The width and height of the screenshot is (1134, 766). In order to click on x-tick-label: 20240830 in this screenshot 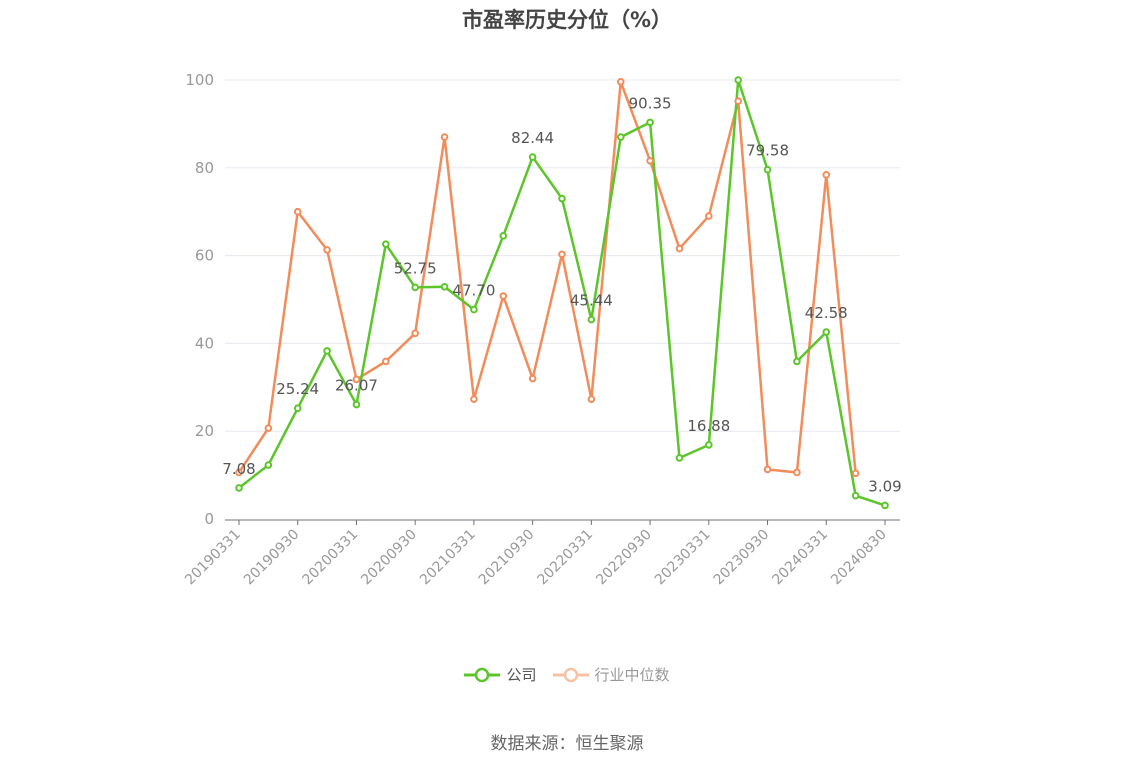, I will do `click(859, 558)`.